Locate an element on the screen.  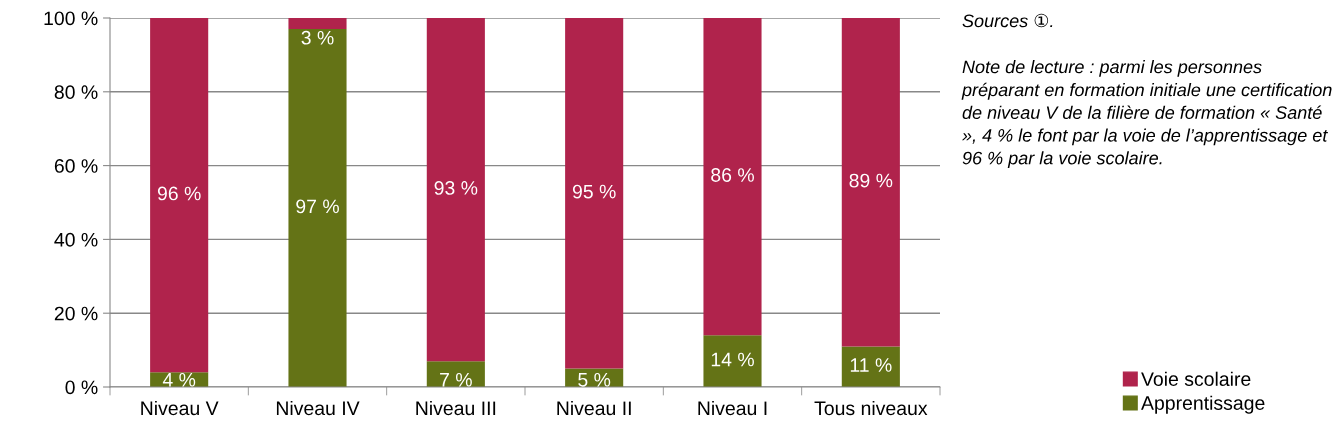
data-label: 11 % is located at coordinates (871, 365).